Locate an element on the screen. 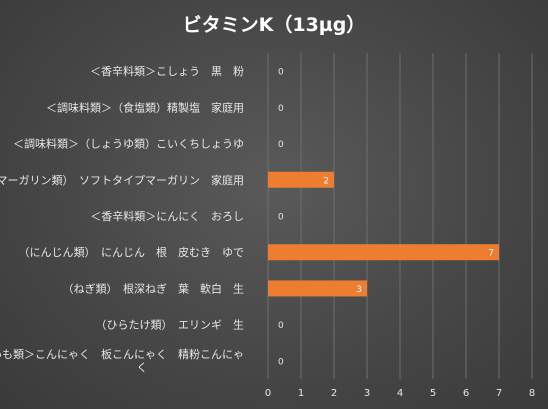  category-label: （にんじん類） にんじん 根 皮むき ゆで is located at coordinates (132, 252).